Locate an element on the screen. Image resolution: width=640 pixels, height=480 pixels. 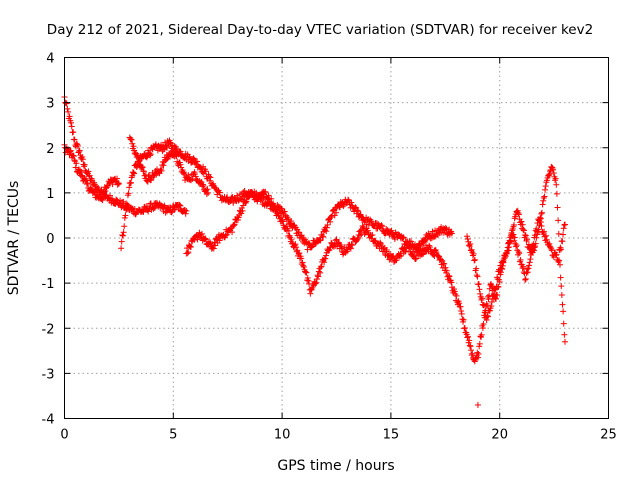
x-tick-label: 20 is located at coordinates (499, 435).